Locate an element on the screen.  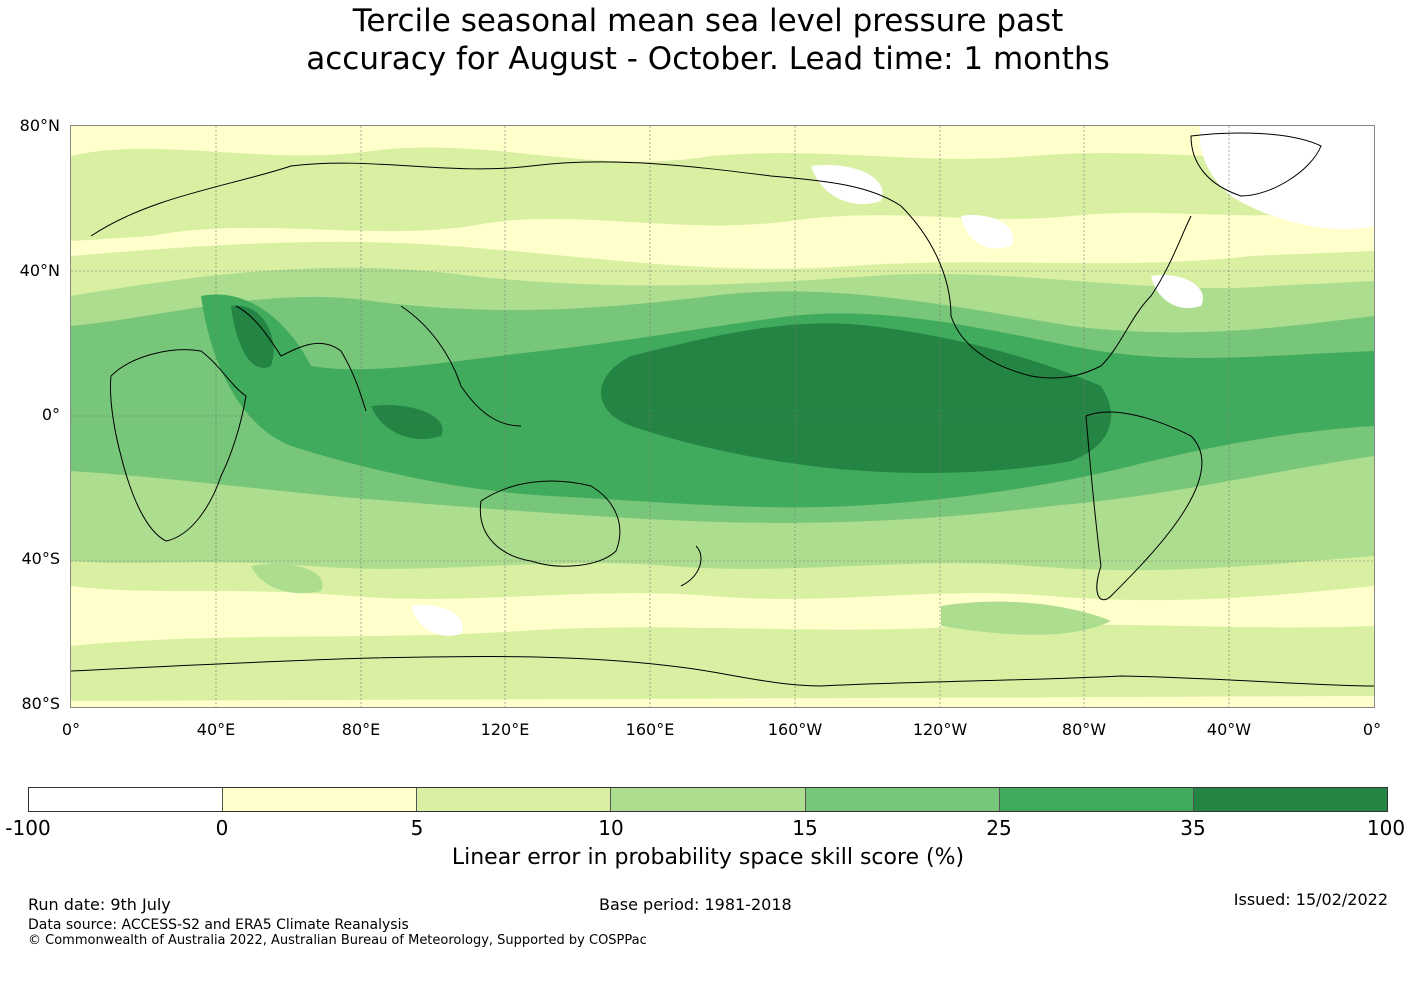
lat-label-80s: 80°S is located at coordinates (40, 703).